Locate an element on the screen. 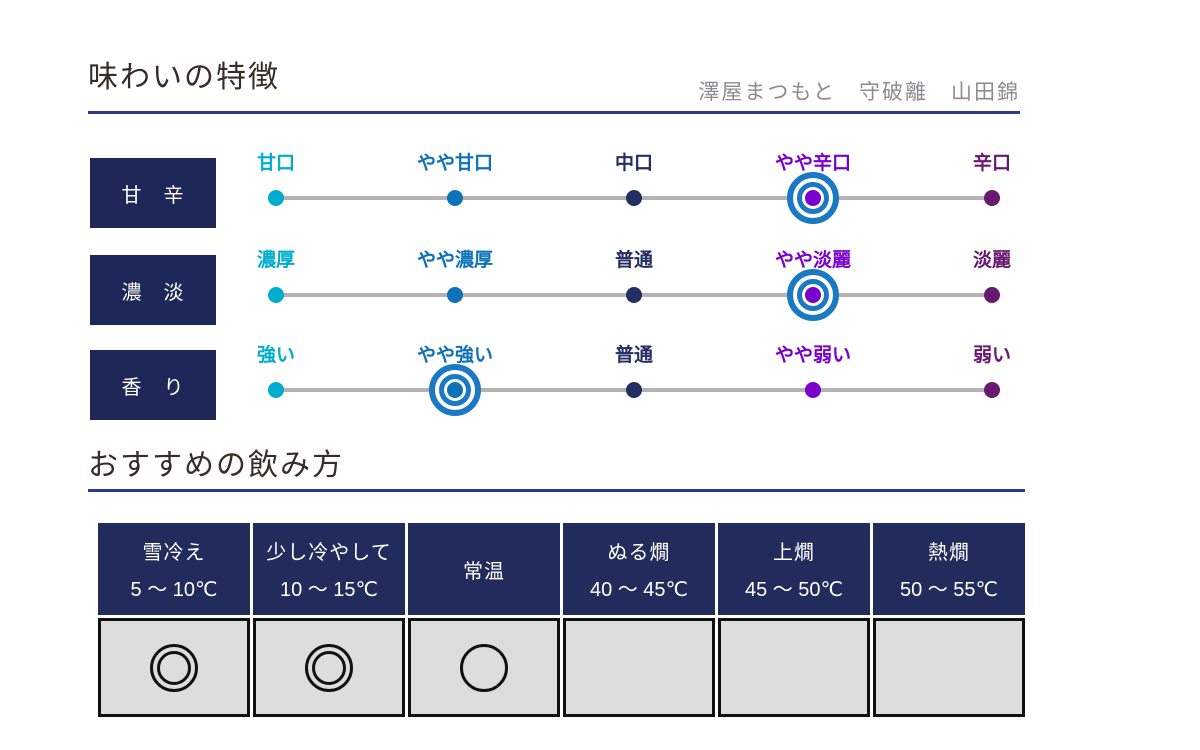  single-circle-mark is located at coordinates (484, 667).